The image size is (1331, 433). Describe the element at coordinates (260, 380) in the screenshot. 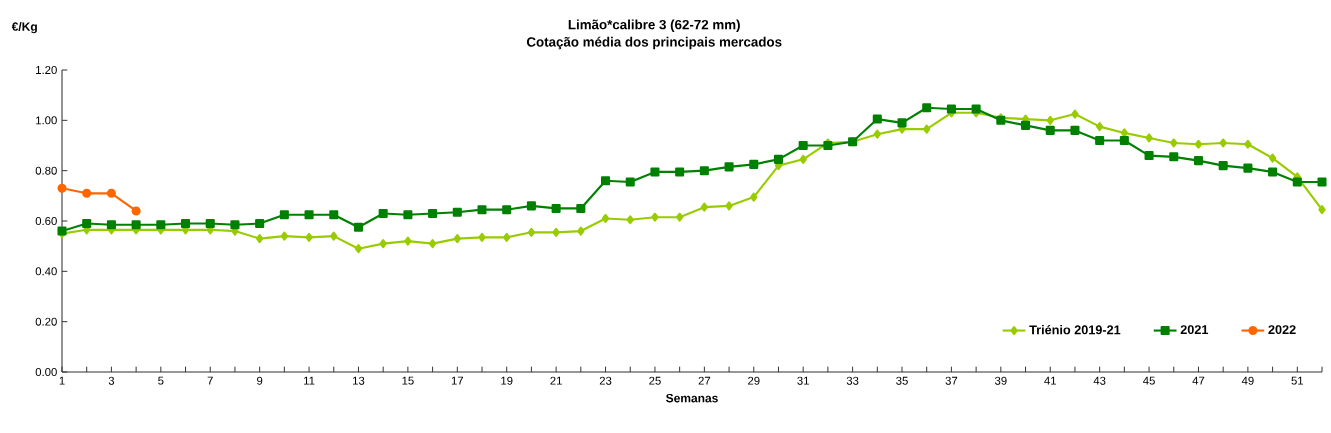

I see `x-tick-label: 9` at that location.